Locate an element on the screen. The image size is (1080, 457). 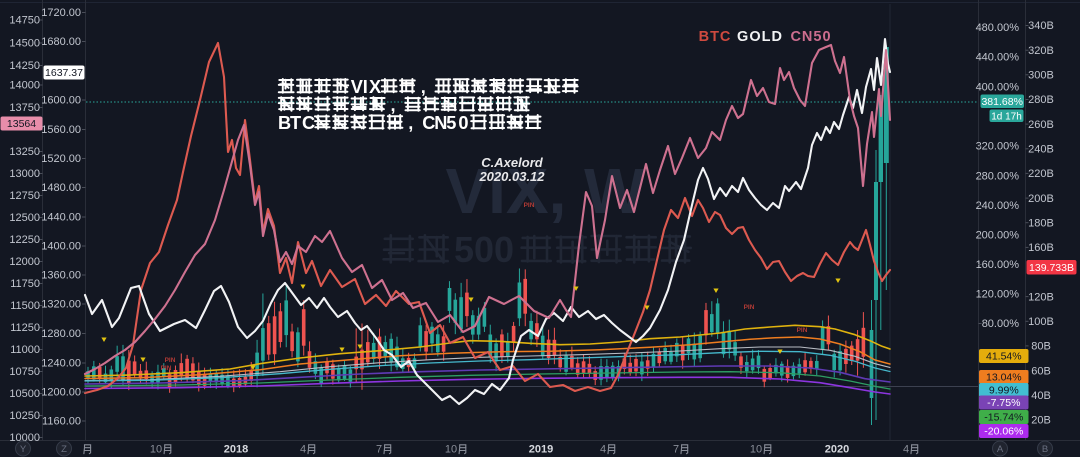
svg-text: 240B is located at coordinates (1041, 150).